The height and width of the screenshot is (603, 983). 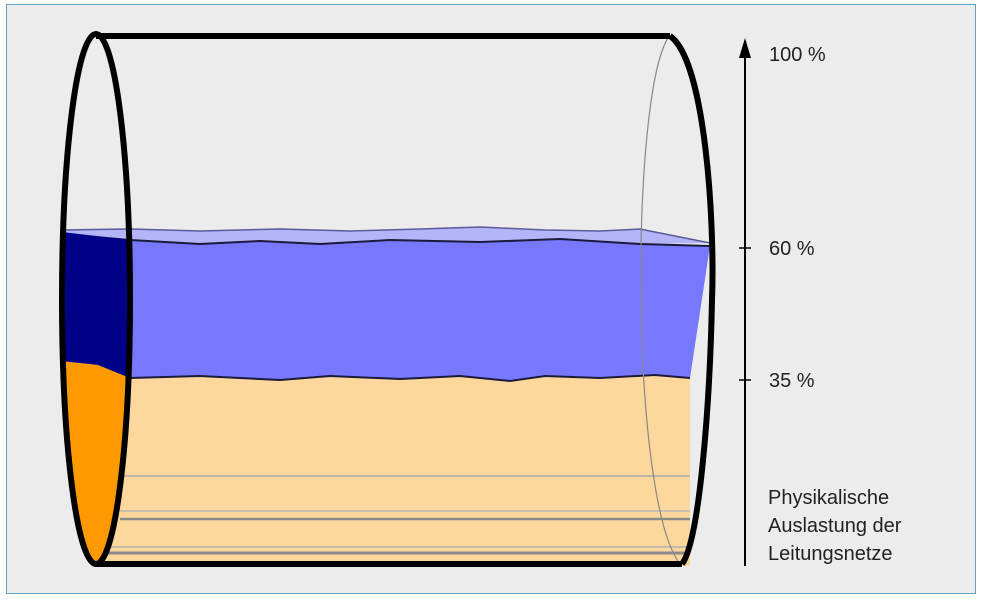 What do you see at coordinates (660, 301) in the screenshot?
I see `right-end-cap-back` at bounding box center [660, 301].